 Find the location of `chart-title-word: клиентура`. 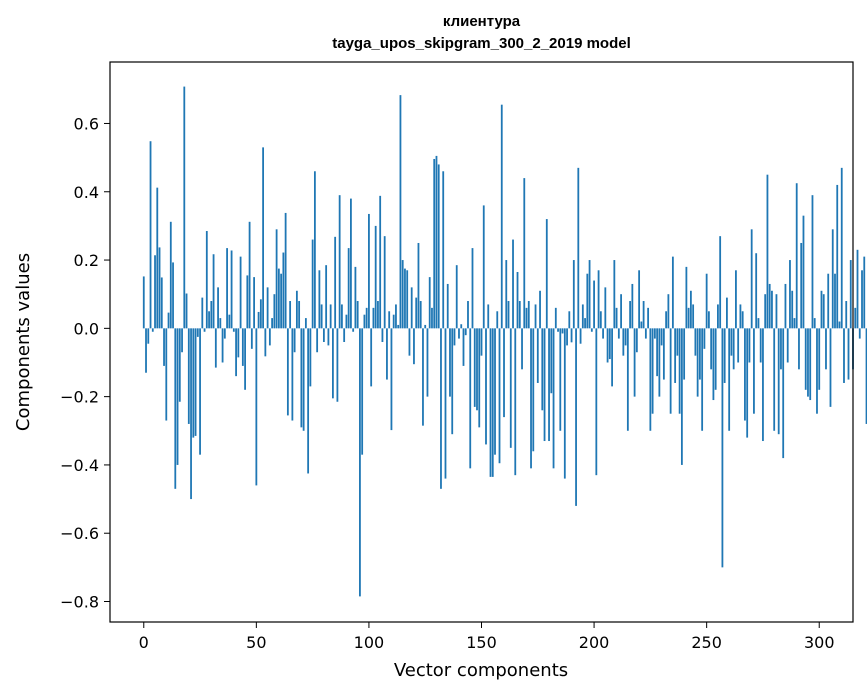

chart-title-word: клиентура is located at coordinates (481, 21).